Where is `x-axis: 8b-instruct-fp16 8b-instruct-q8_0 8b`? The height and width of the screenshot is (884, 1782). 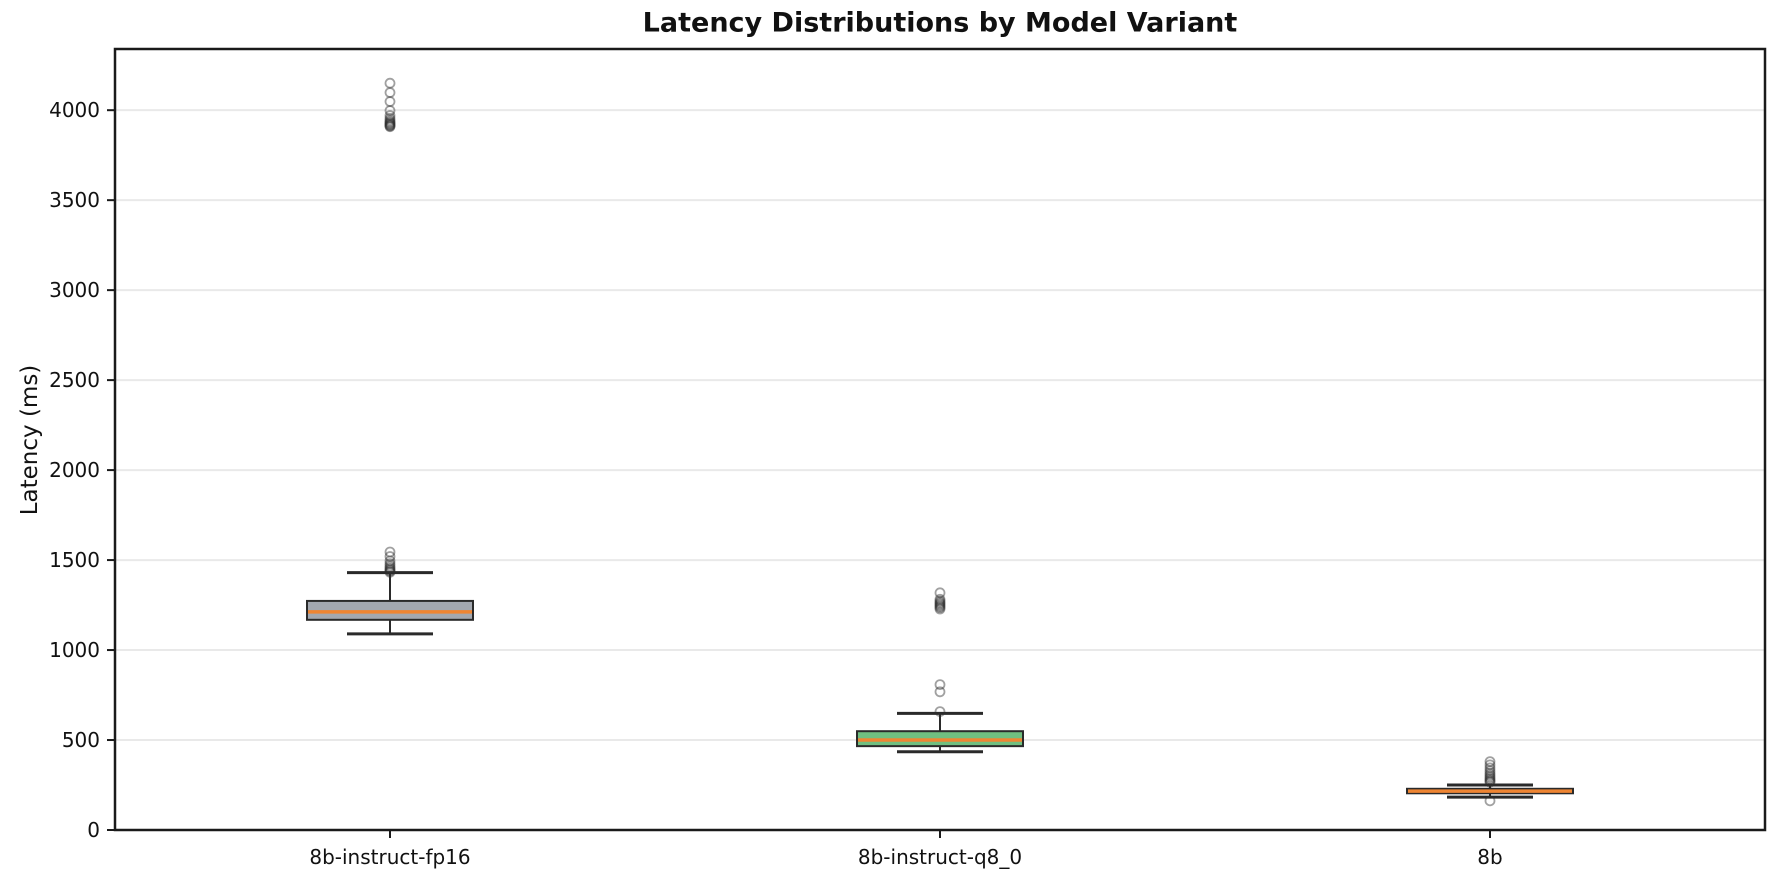 x-axis: 8b-instruct-fp16 8b-instruct-q8_0 8b is located at coordinates (906, 849).